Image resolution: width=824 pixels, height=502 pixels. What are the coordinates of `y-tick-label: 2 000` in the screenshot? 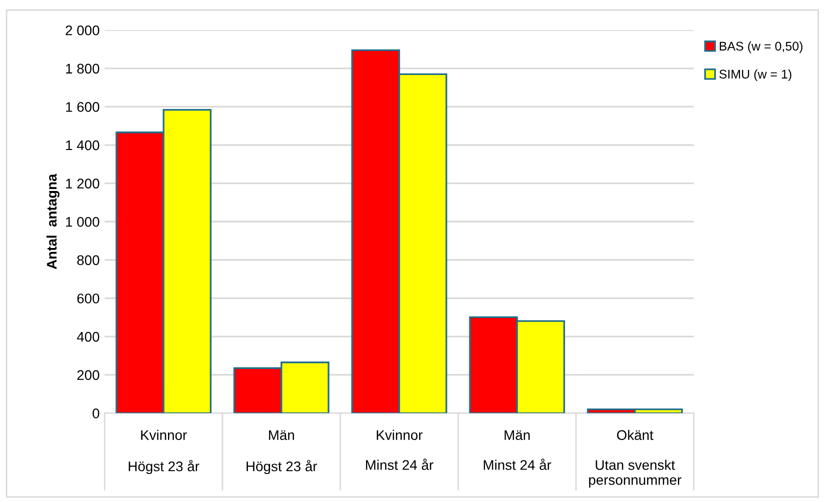 It's located at (83, 30).